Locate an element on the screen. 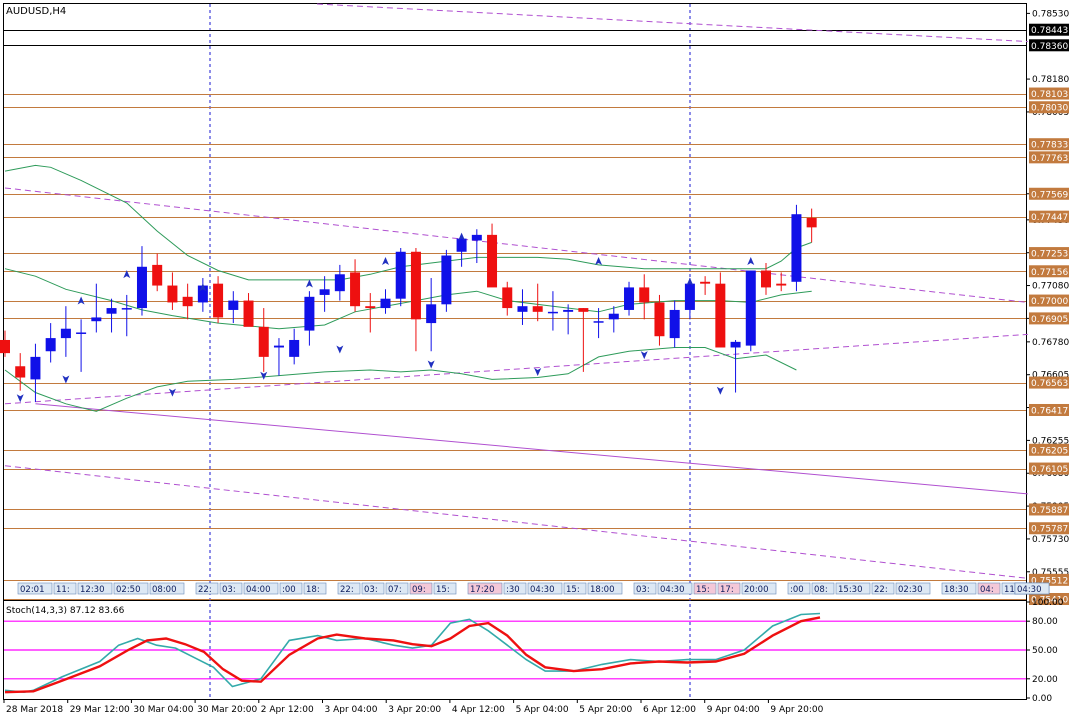 This screenshot has height=724, width=1080. fractal-down-icon is located at coordinates (644, 355).